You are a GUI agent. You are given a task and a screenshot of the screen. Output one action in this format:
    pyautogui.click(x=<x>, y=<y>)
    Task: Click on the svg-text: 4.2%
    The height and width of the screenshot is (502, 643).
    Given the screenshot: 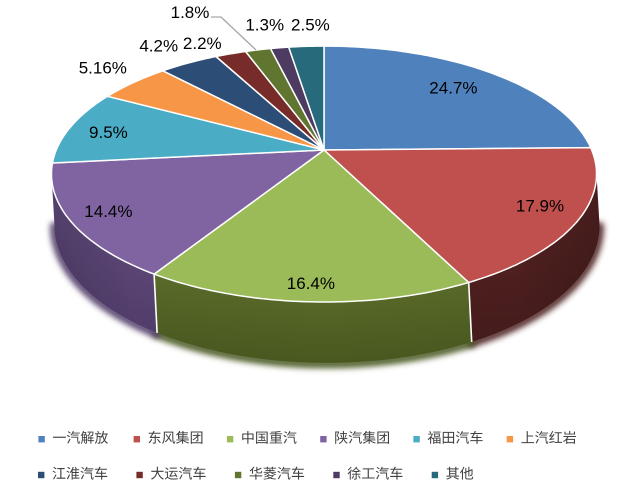 What is the action you would take?
    pyautogui.click(x=158, y=46)
    